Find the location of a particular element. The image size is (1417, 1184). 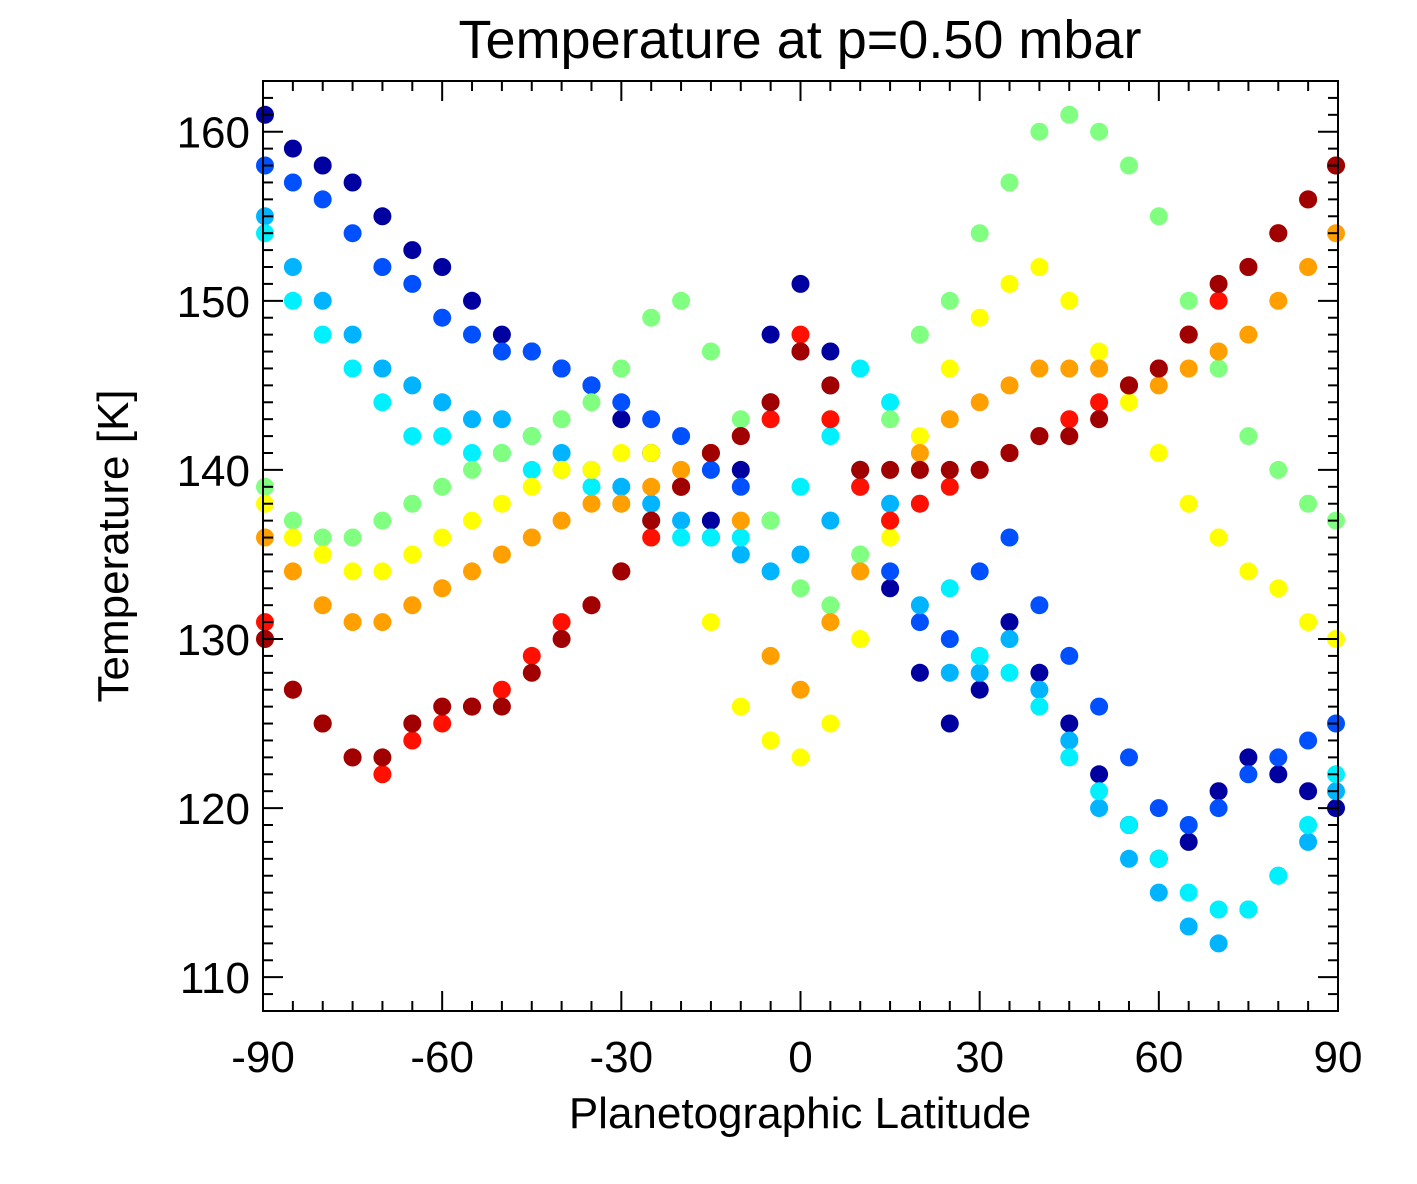

y-tick-label: 160 is located at coordinates (213, 133).